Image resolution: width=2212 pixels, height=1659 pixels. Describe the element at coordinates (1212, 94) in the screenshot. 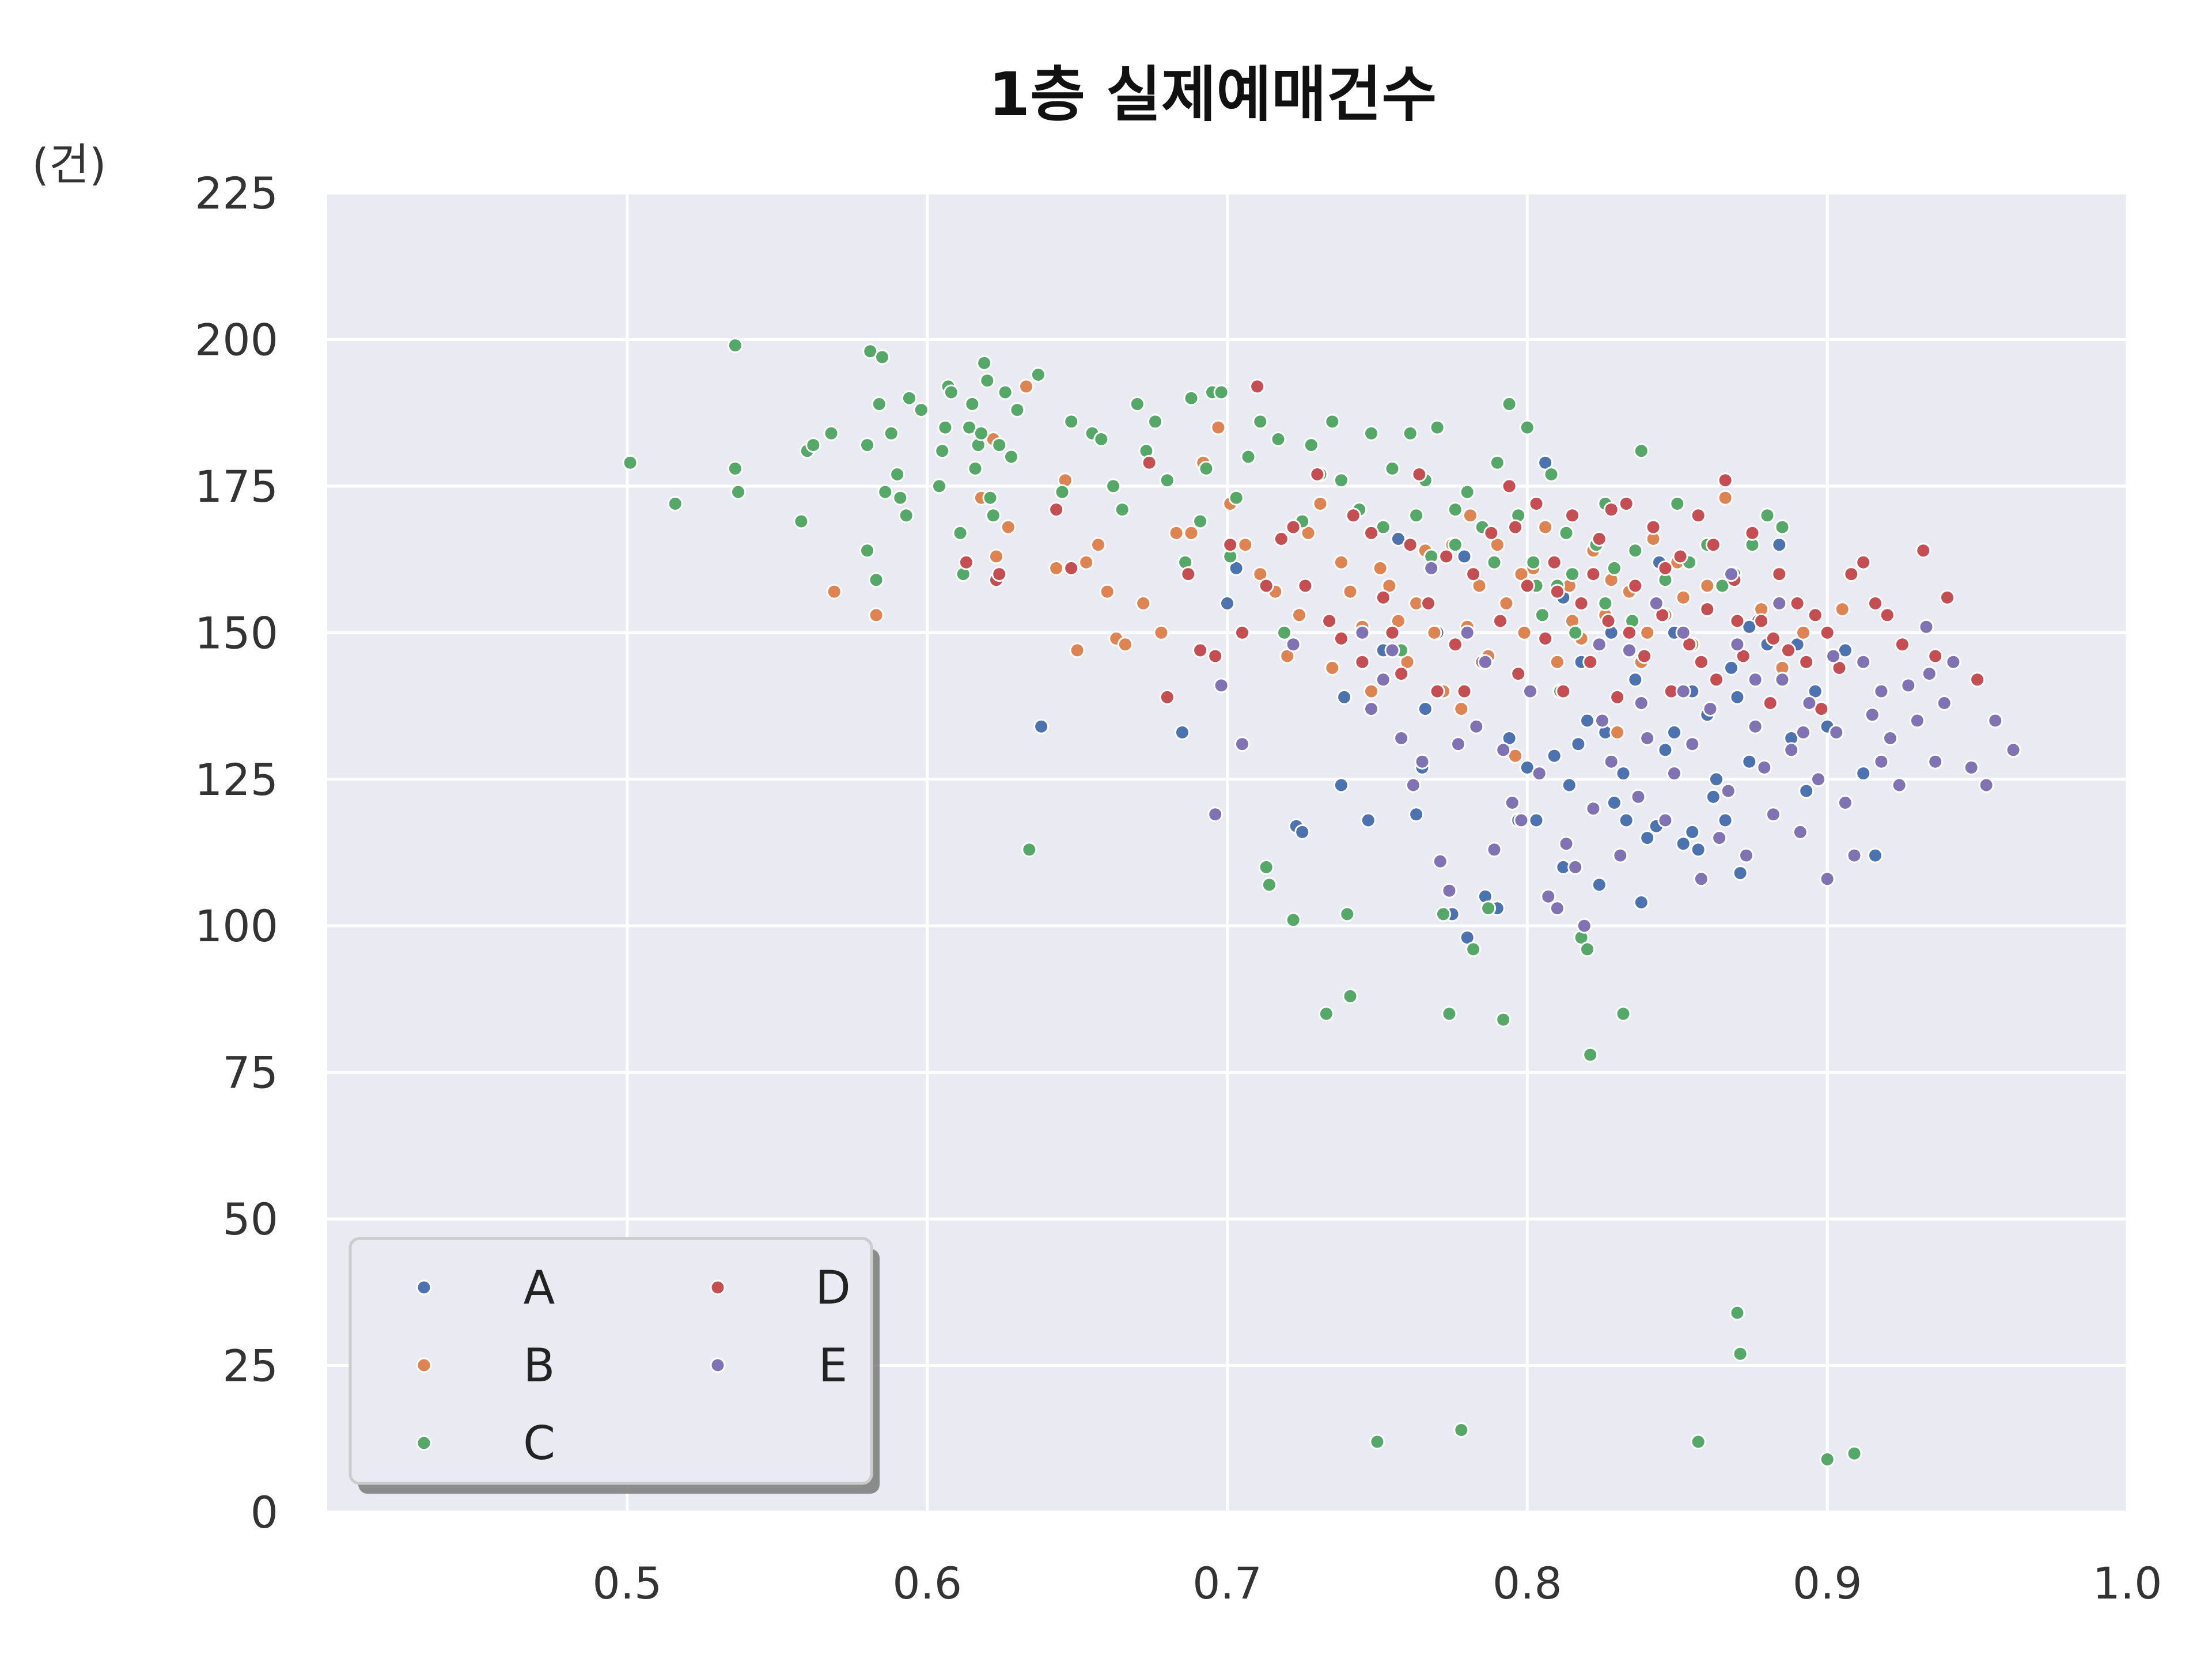

I see `chart-title: 1층 실제예매건수` at that location.